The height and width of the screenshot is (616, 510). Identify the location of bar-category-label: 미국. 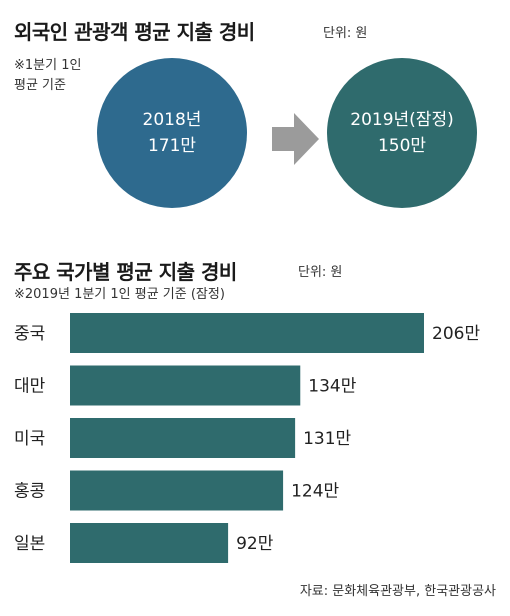
(29, 439).